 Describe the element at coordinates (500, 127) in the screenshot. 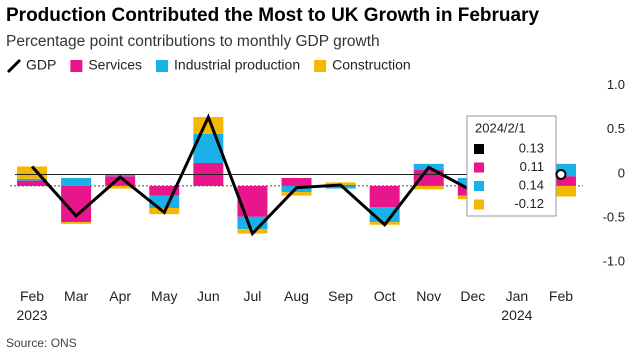

I see `tooltip-title: 2024/2/1` at that location.